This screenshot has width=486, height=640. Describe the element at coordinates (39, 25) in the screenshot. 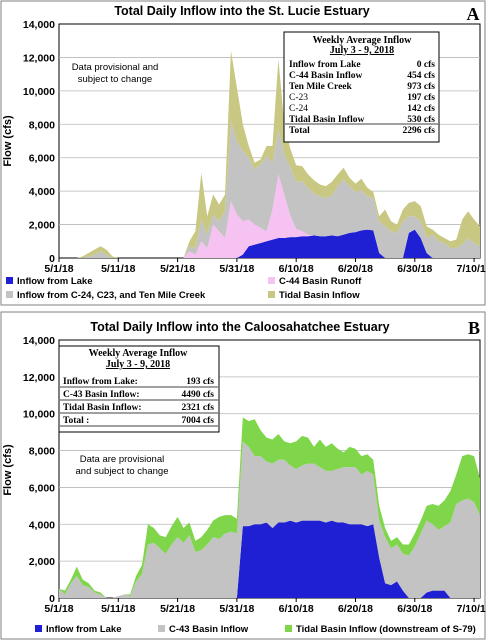

I see `y-tick-label: 14,000` at that location.